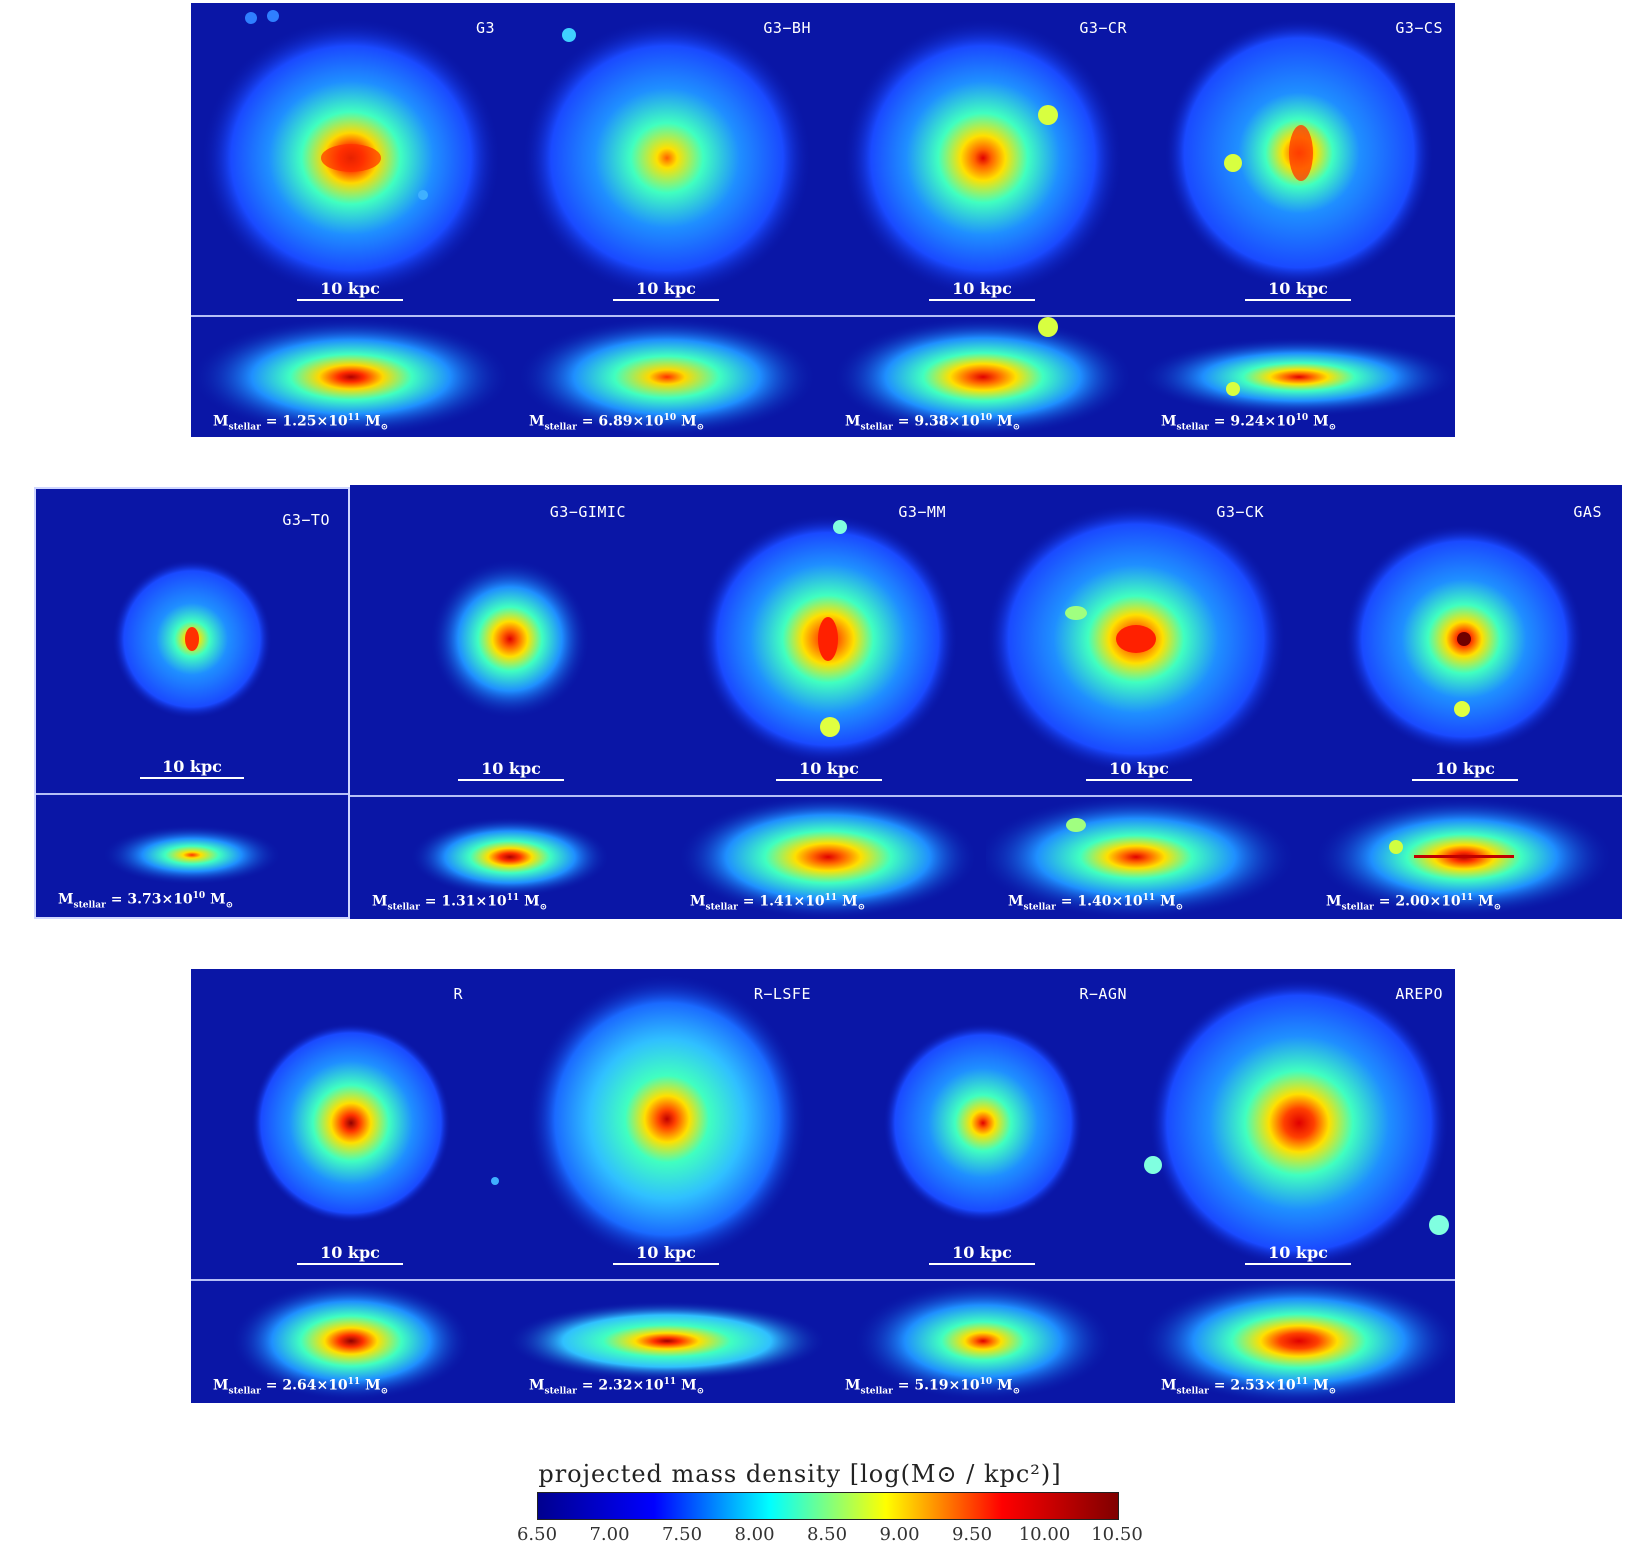  I want to click on panel-g3-gimic: G3−GIMIC 10 kpc Mstellar = 1.31×1011 M⊙, so click(509, 702).